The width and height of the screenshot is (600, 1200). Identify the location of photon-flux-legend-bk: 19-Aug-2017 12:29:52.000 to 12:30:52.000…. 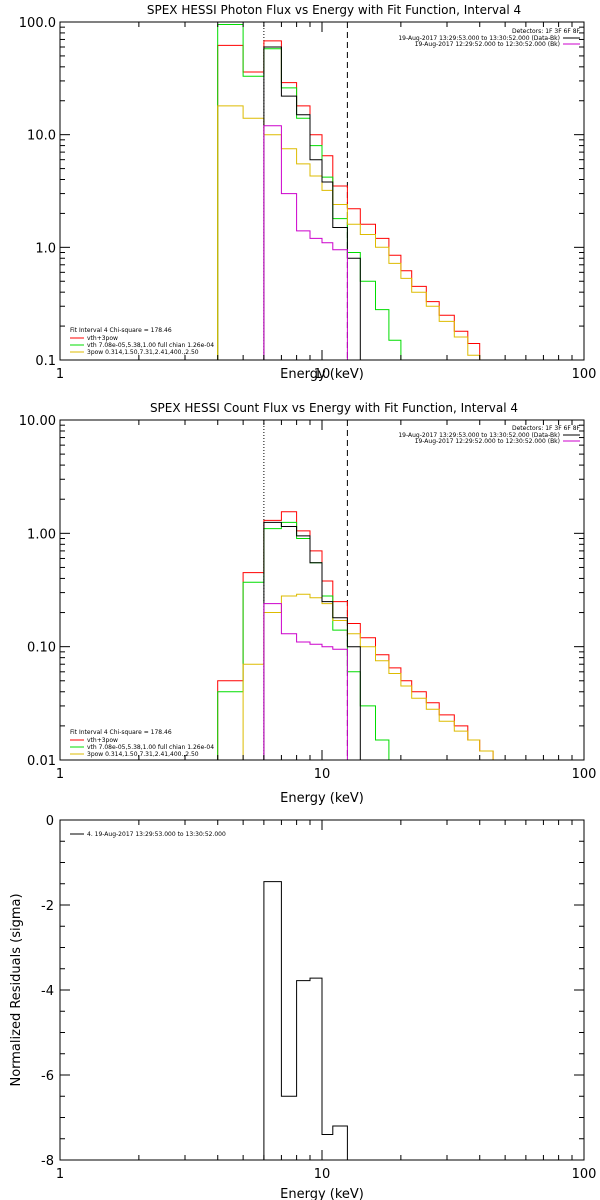
(487, 44).